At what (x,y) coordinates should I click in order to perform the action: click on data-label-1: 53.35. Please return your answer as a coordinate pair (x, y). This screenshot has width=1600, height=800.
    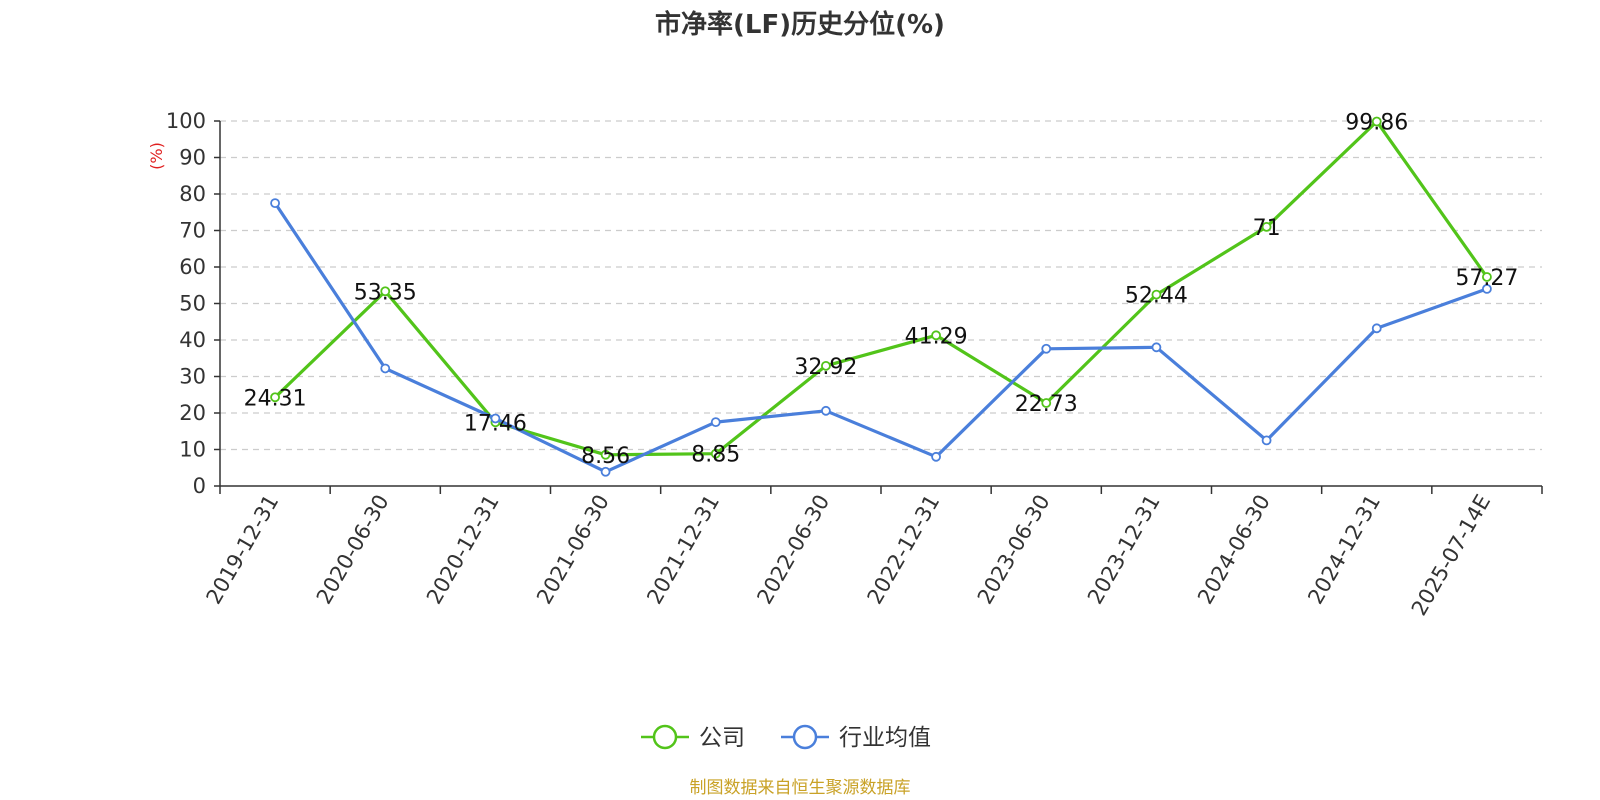
    Looking at the image, I should click on (385, 292).